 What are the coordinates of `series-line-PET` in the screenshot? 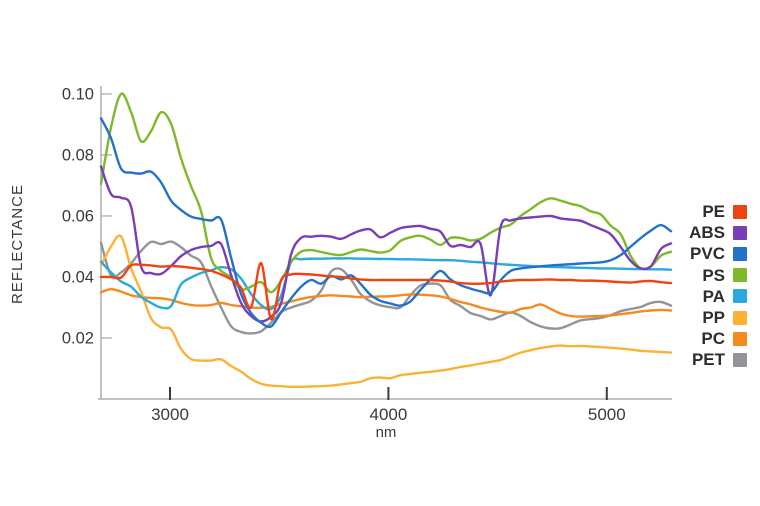 It's located at (386, 287).